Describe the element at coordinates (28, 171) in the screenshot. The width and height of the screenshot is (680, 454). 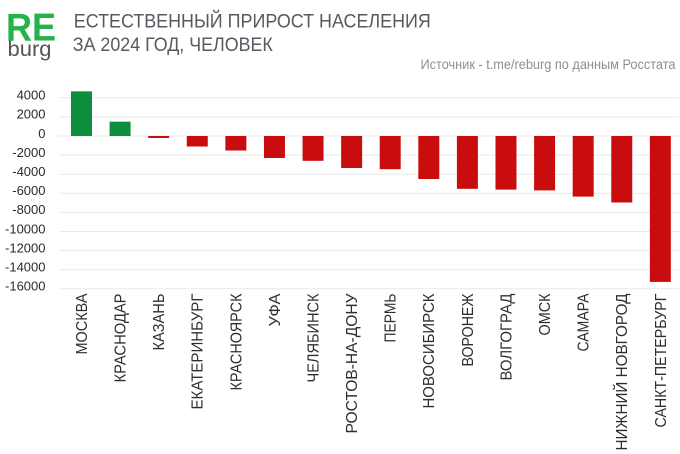
I see `svg-text: -4000` at that location.